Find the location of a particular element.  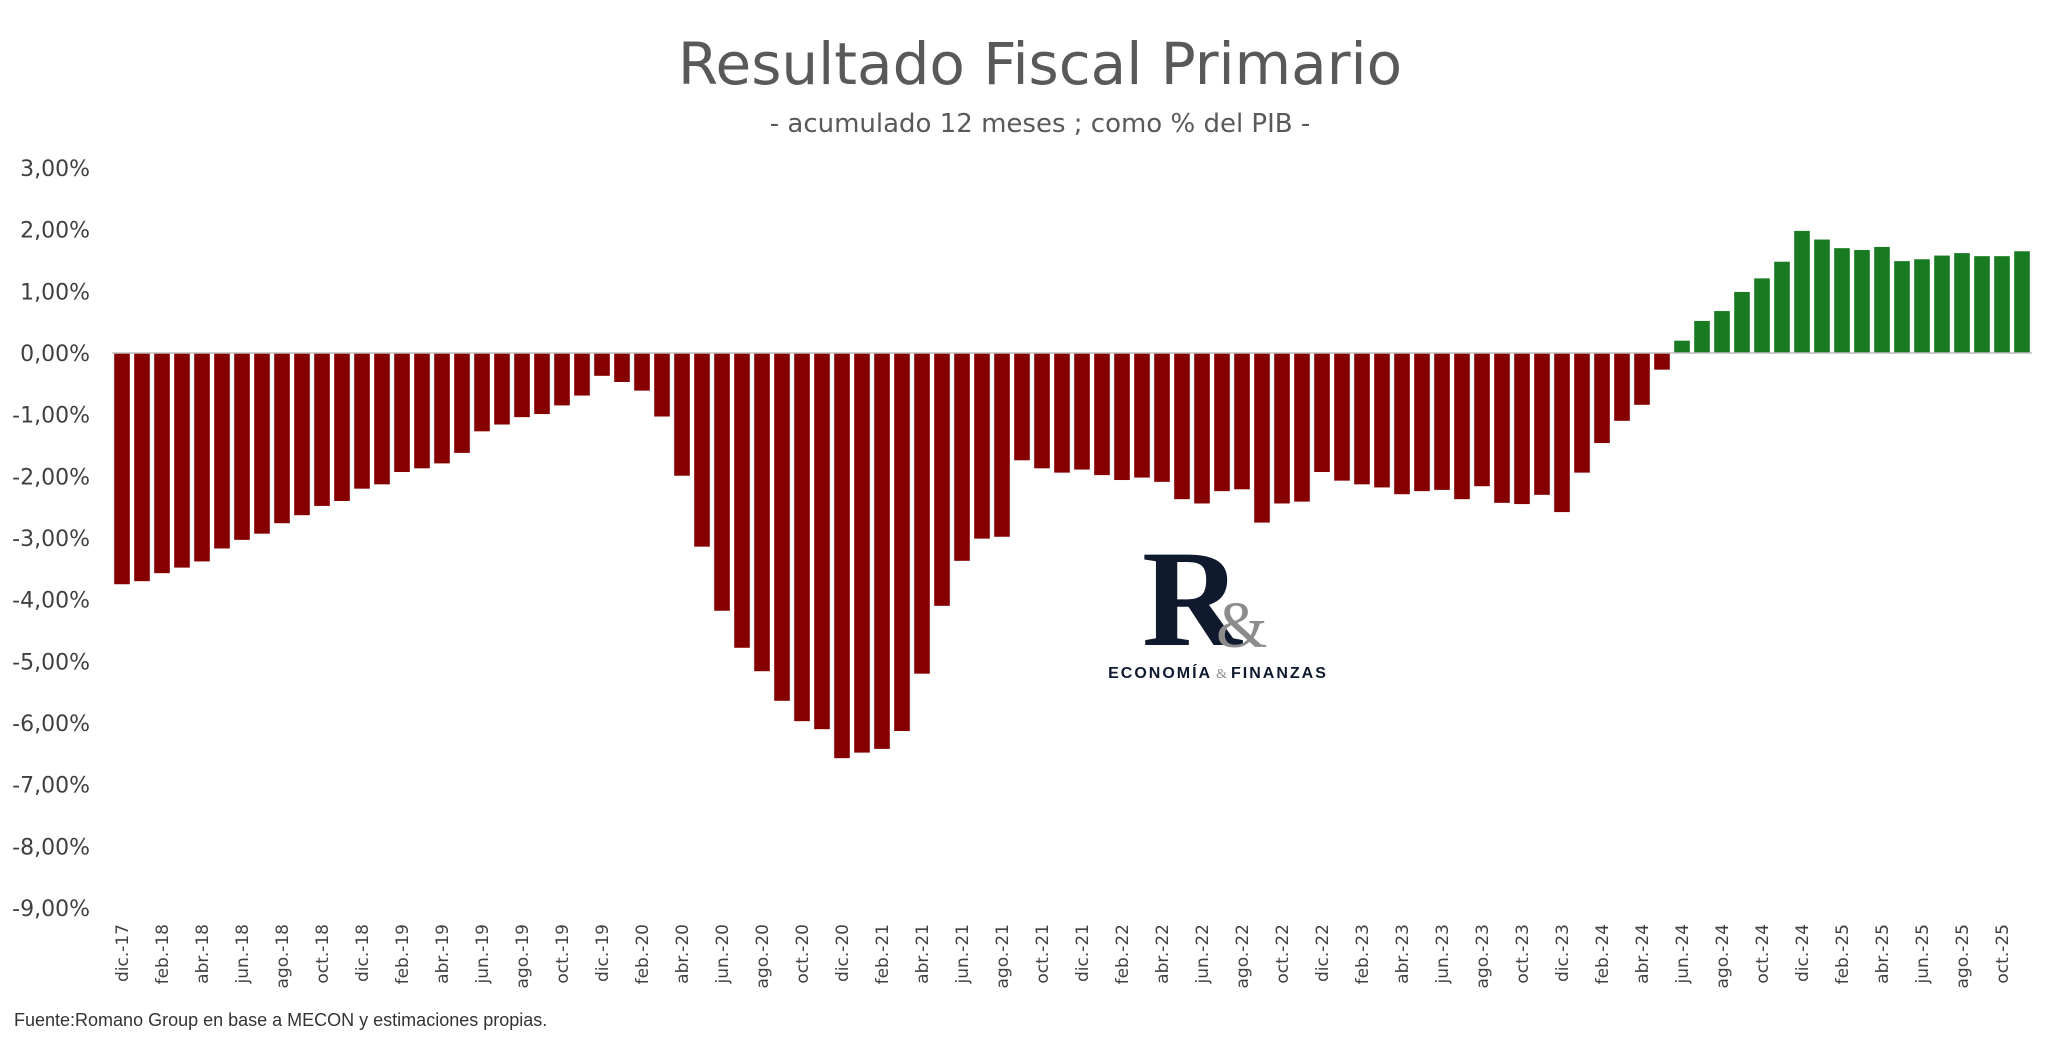

x-tick-label: jun.-22 is located at coordinates (1203, 954).